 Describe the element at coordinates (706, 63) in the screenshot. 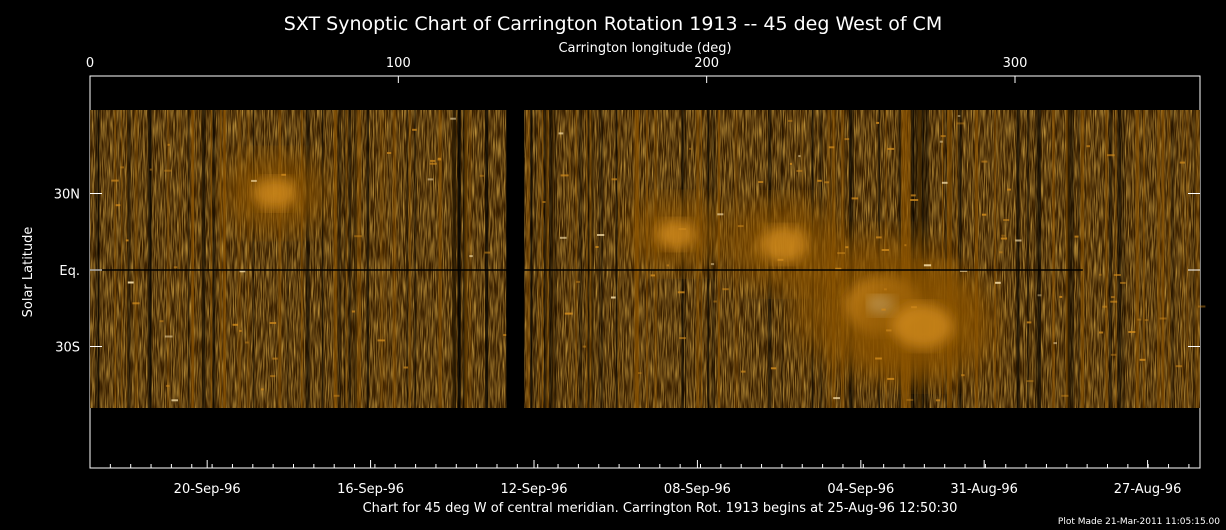

I see `top-tick-label: 200` at that location.